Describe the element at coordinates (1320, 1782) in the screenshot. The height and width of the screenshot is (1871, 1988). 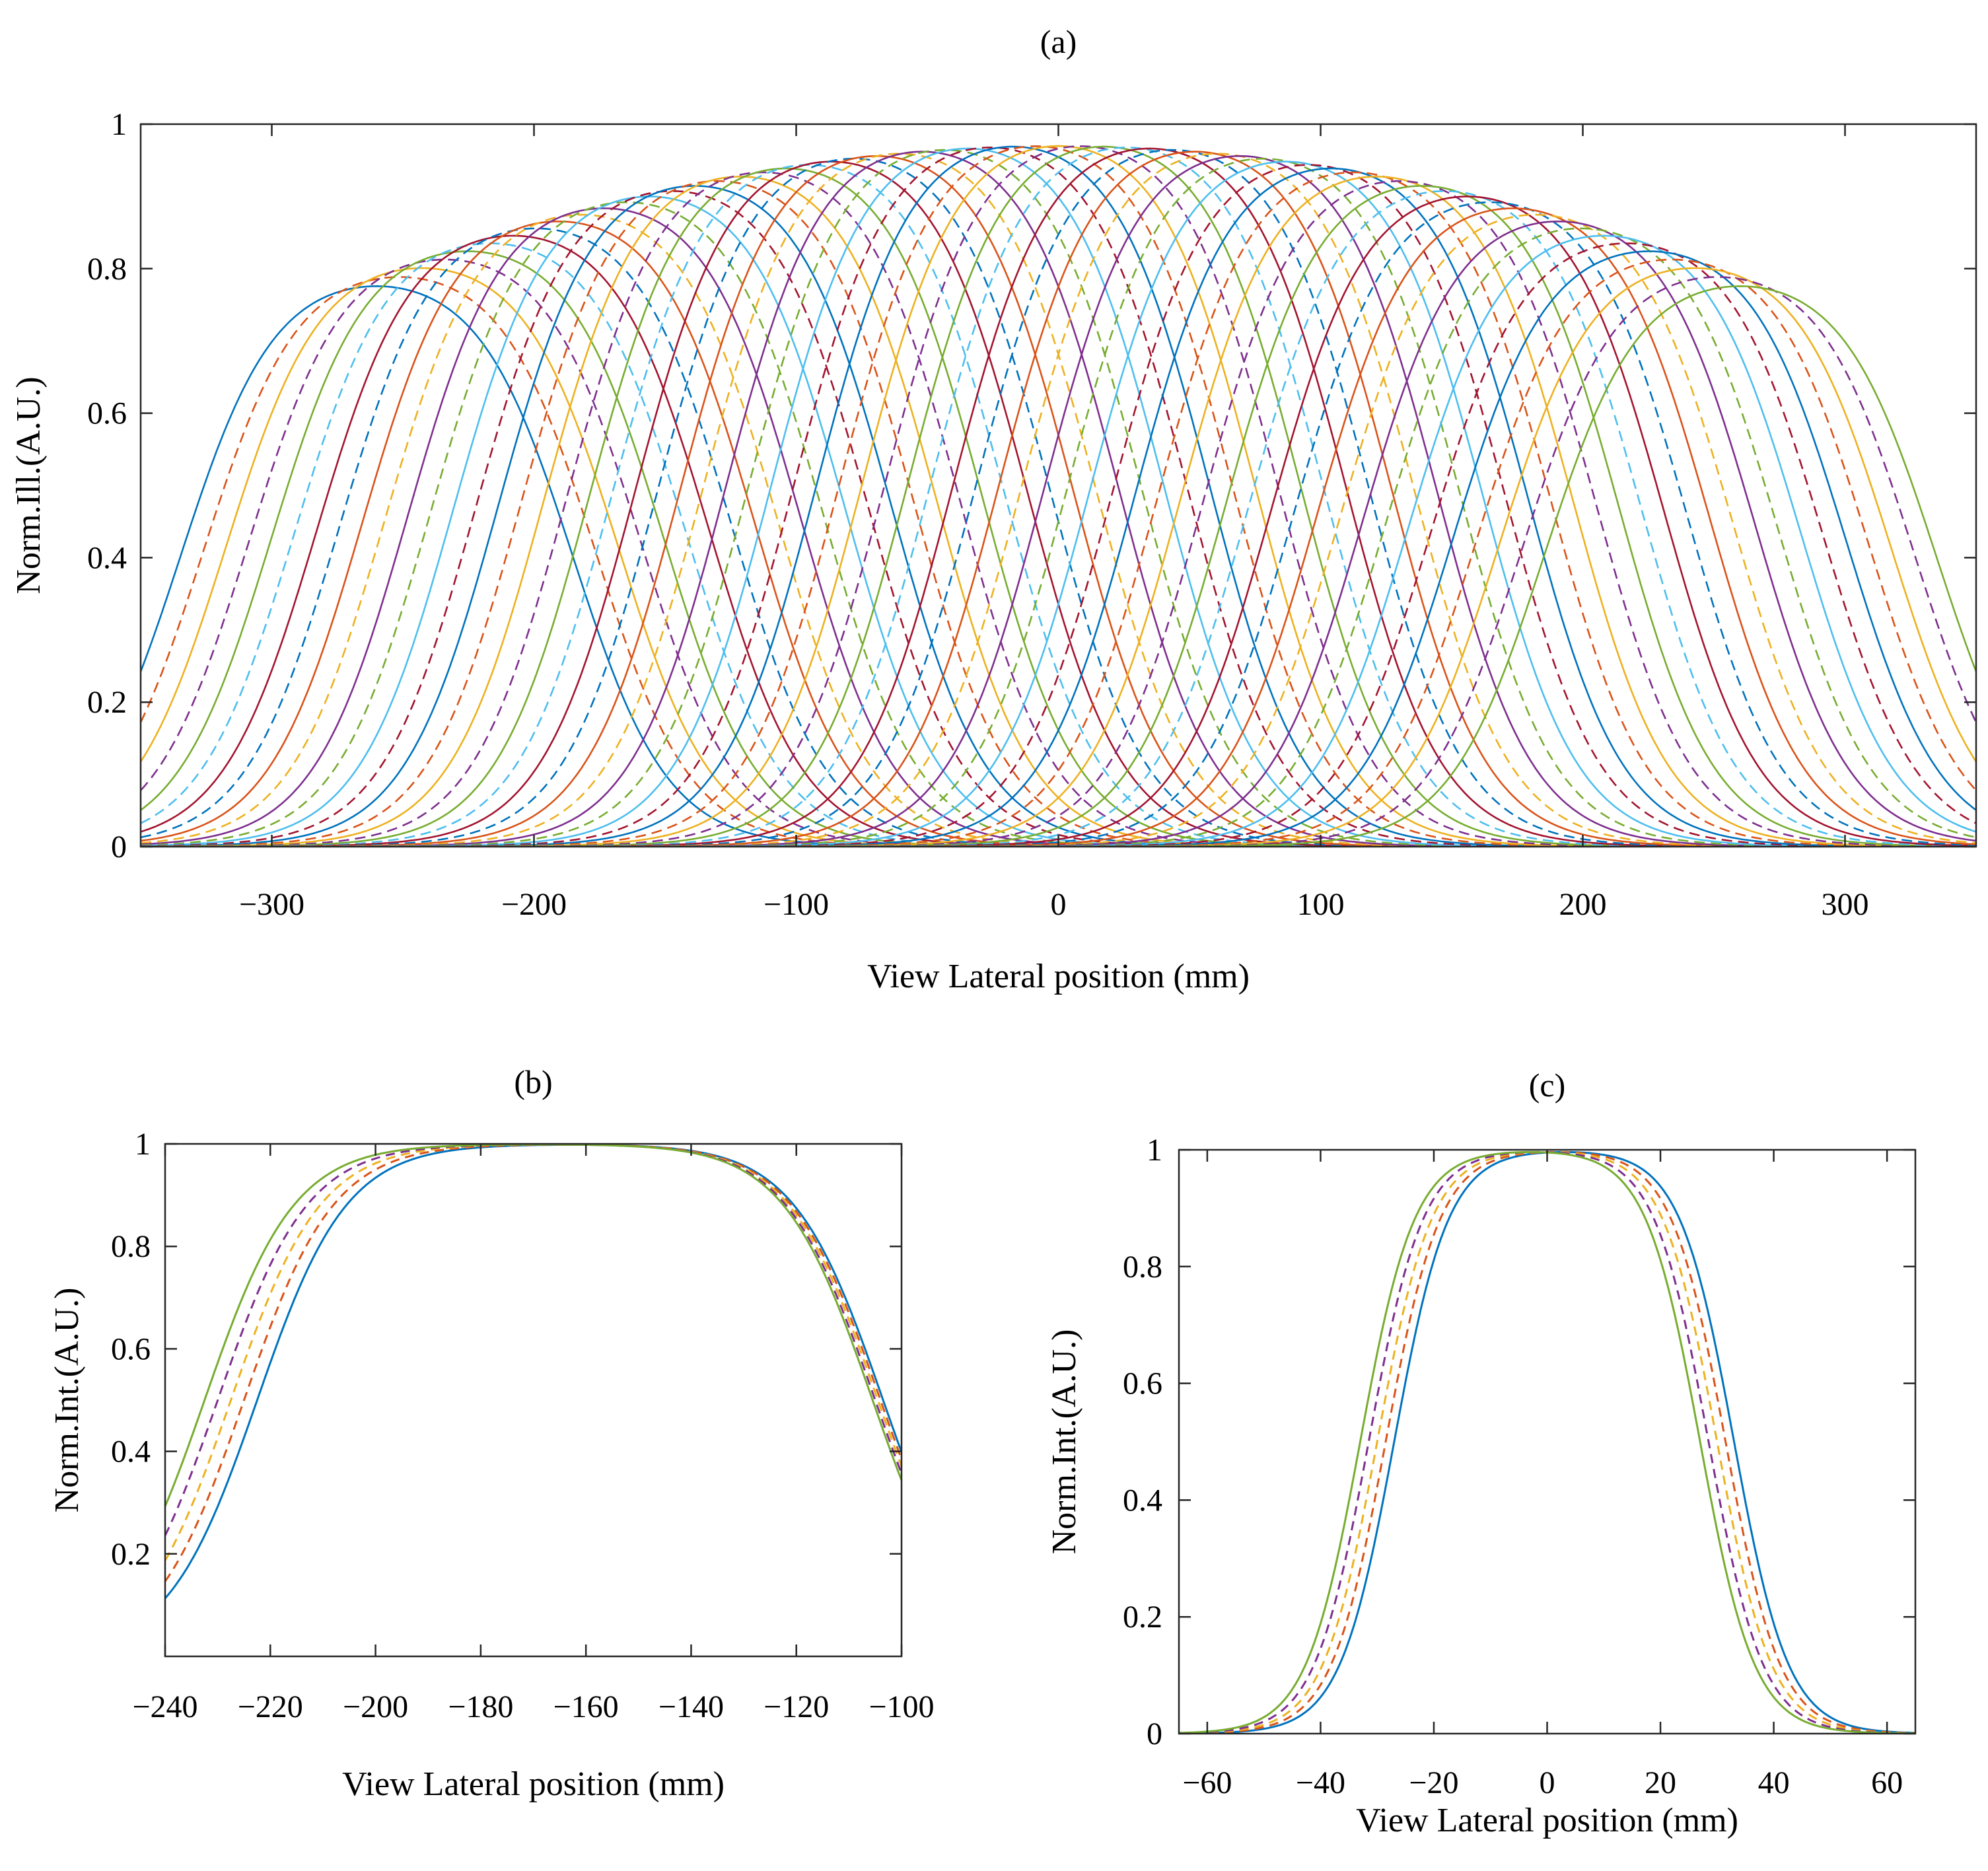
I see `x-tick-label: −40` at that location.